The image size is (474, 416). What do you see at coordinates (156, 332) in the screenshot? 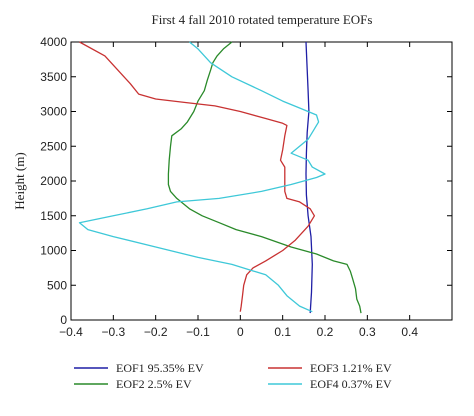
I see `x-tick-label: −0.2` at bounding box center [156, 332].